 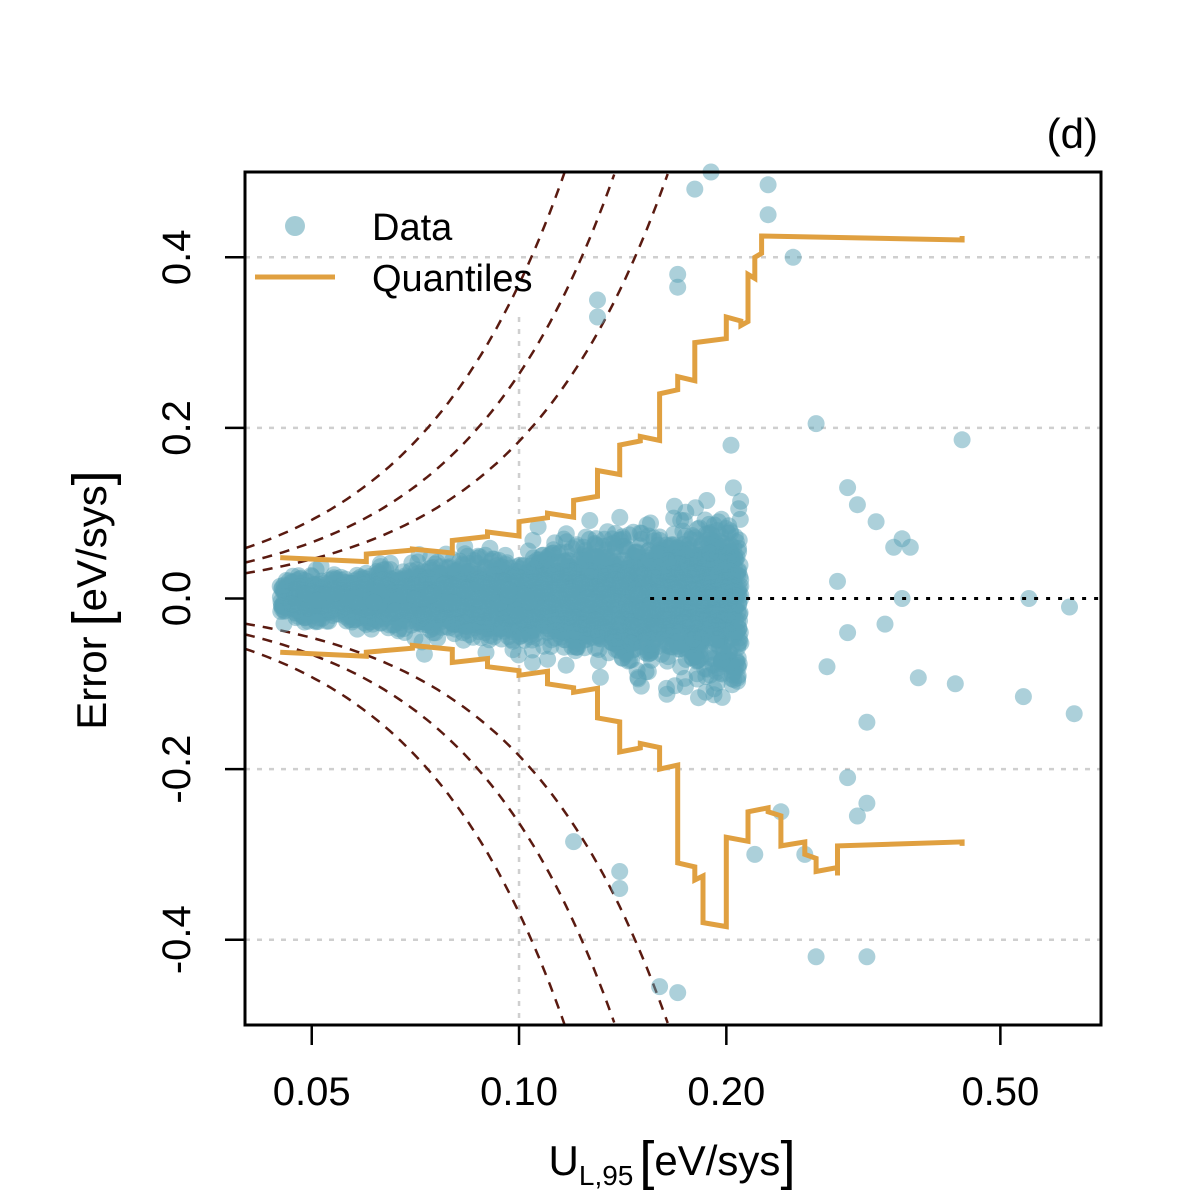 I want to click on y-tick-label: -0.2, so click(x=177, y=769).